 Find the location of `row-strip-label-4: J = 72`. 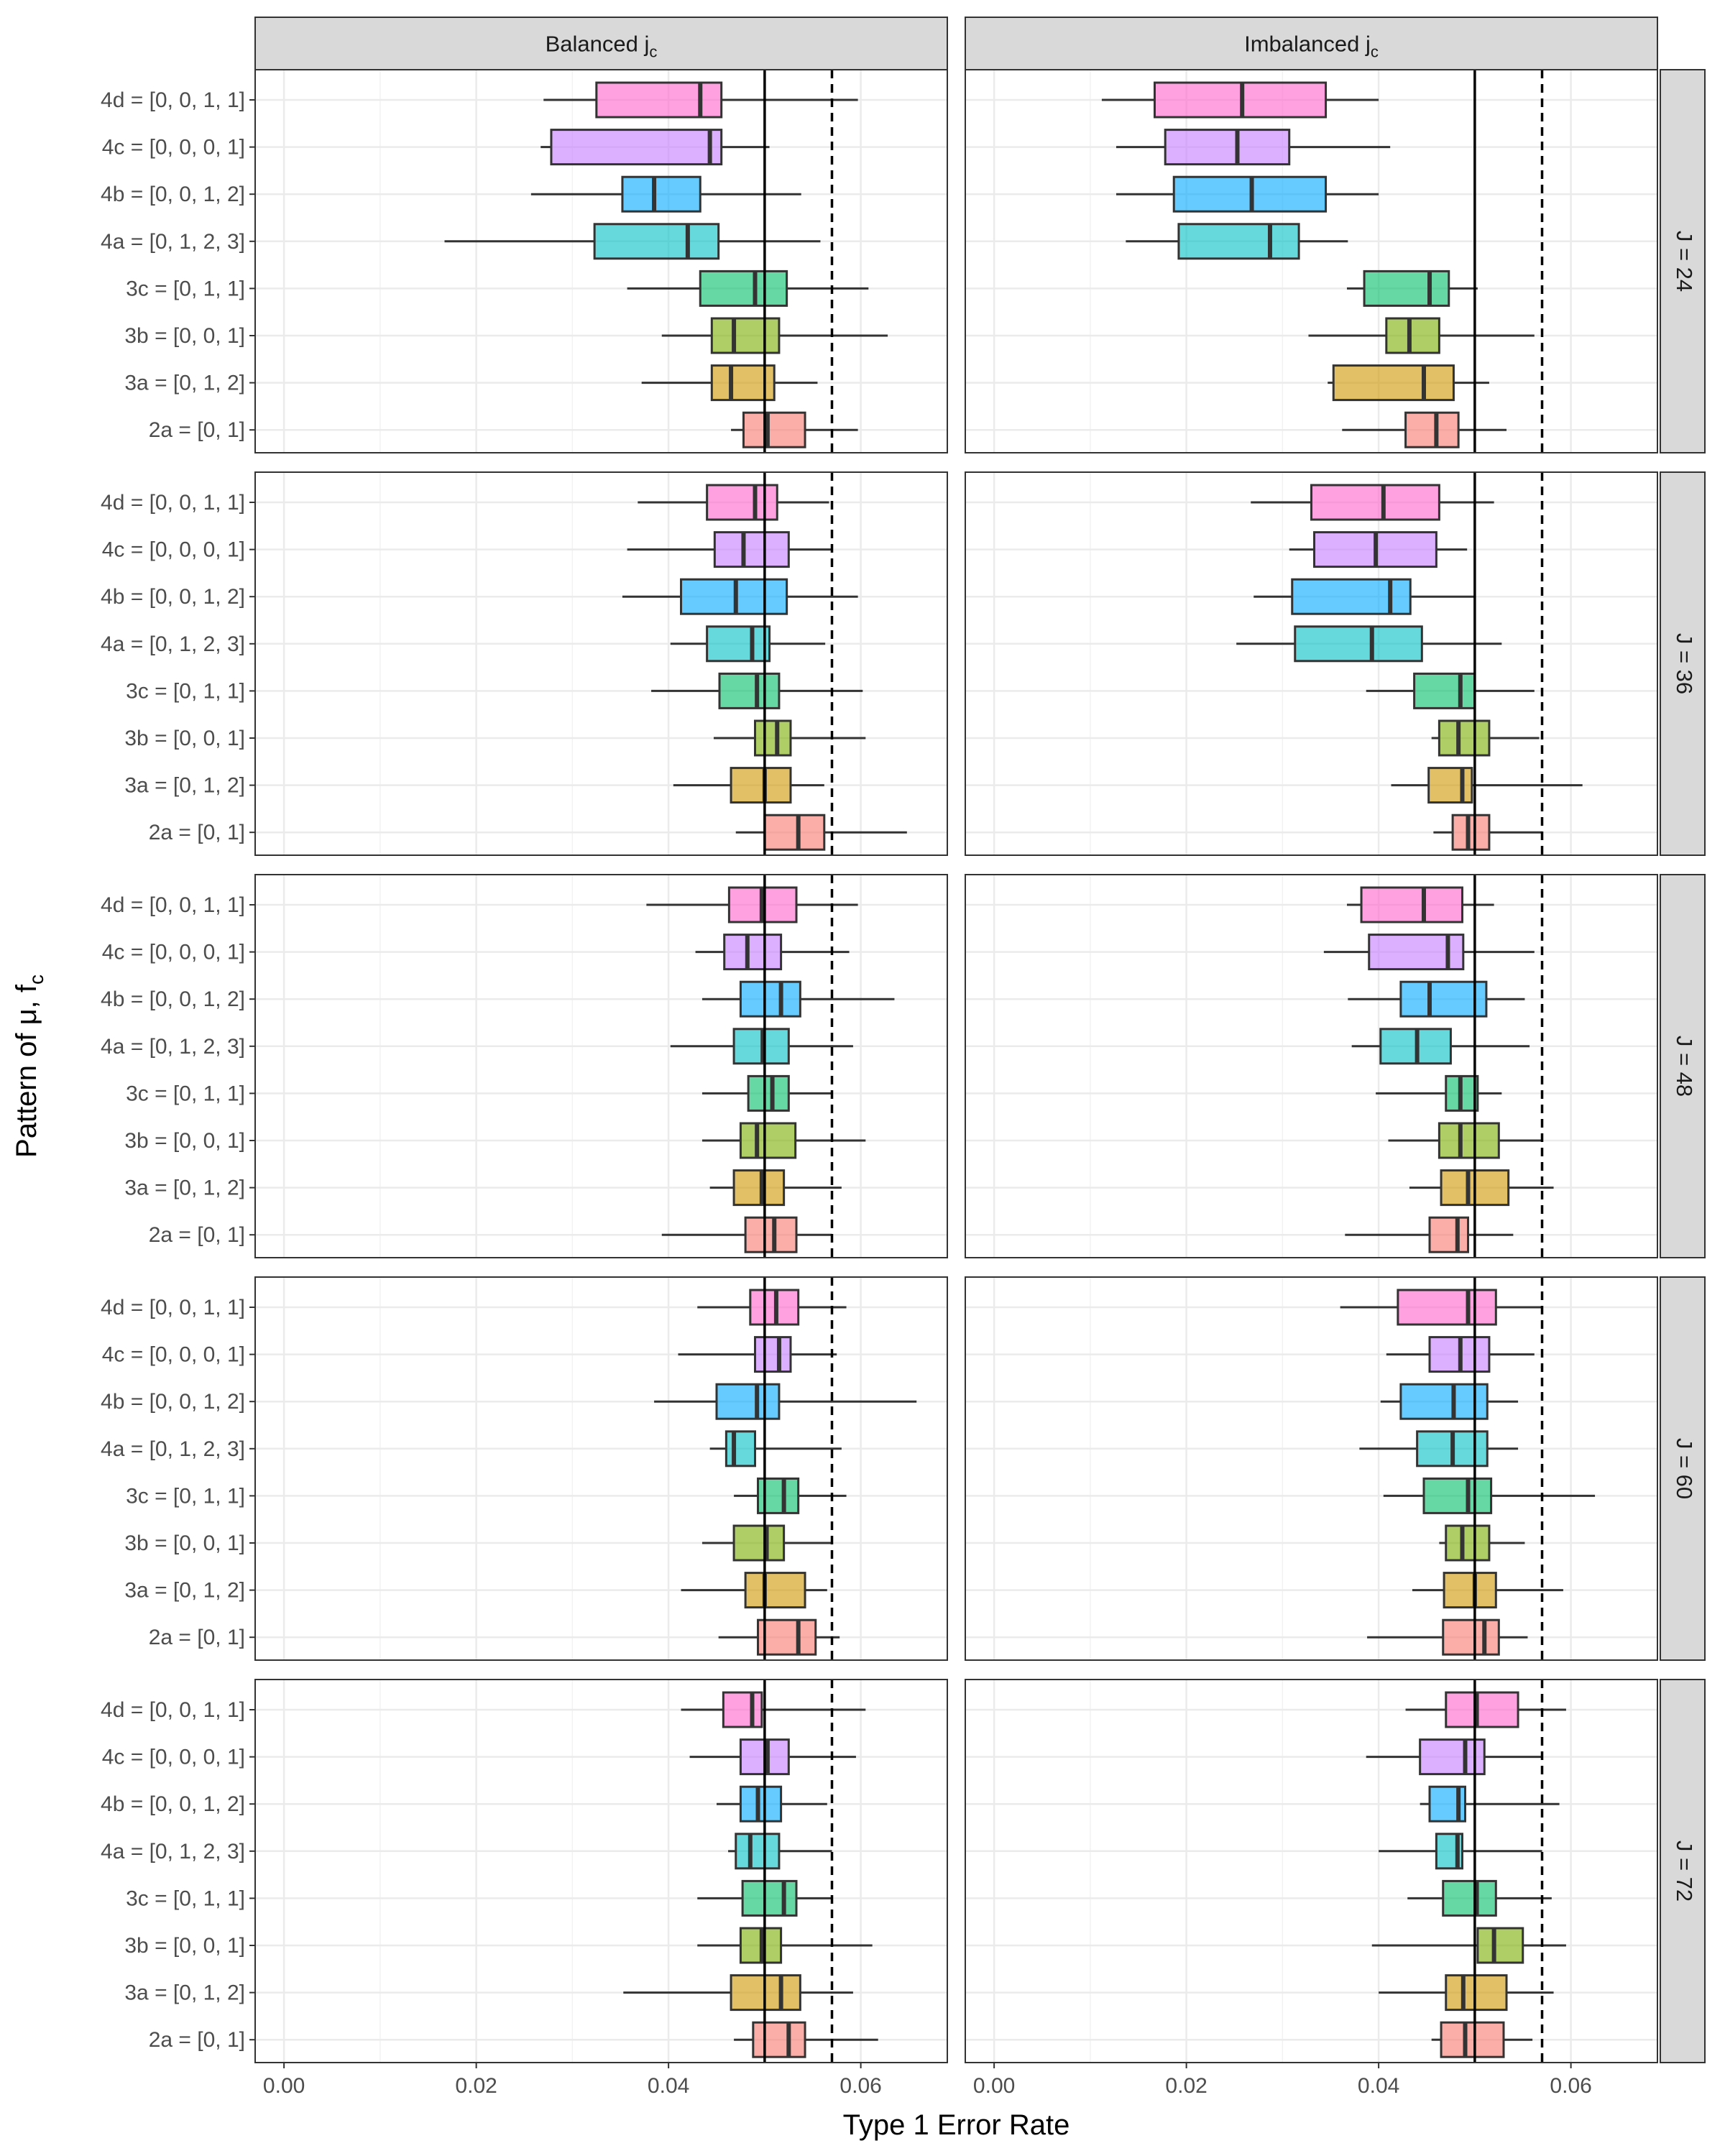

row-strip-label-4: J = 72 is located at coordinates (1684, 1871).